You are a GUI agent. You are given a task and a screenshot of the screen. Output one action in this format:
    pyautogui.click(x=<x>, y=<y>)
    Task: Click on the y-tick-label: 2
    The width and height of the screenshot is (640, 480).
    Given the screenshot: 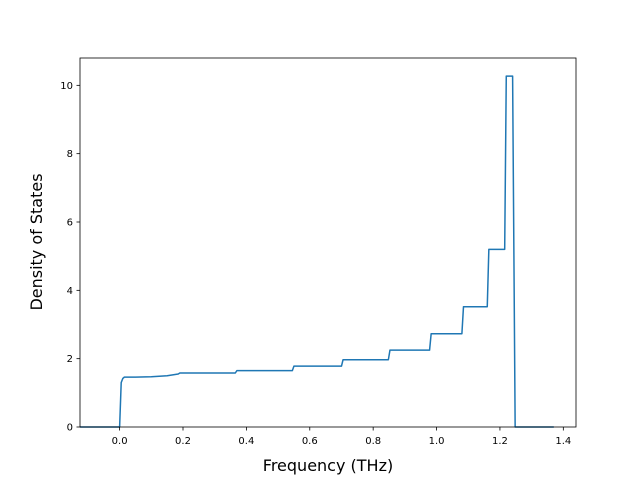 What is the action you would take?
    pyautogui.click(x=70, y=359)
    